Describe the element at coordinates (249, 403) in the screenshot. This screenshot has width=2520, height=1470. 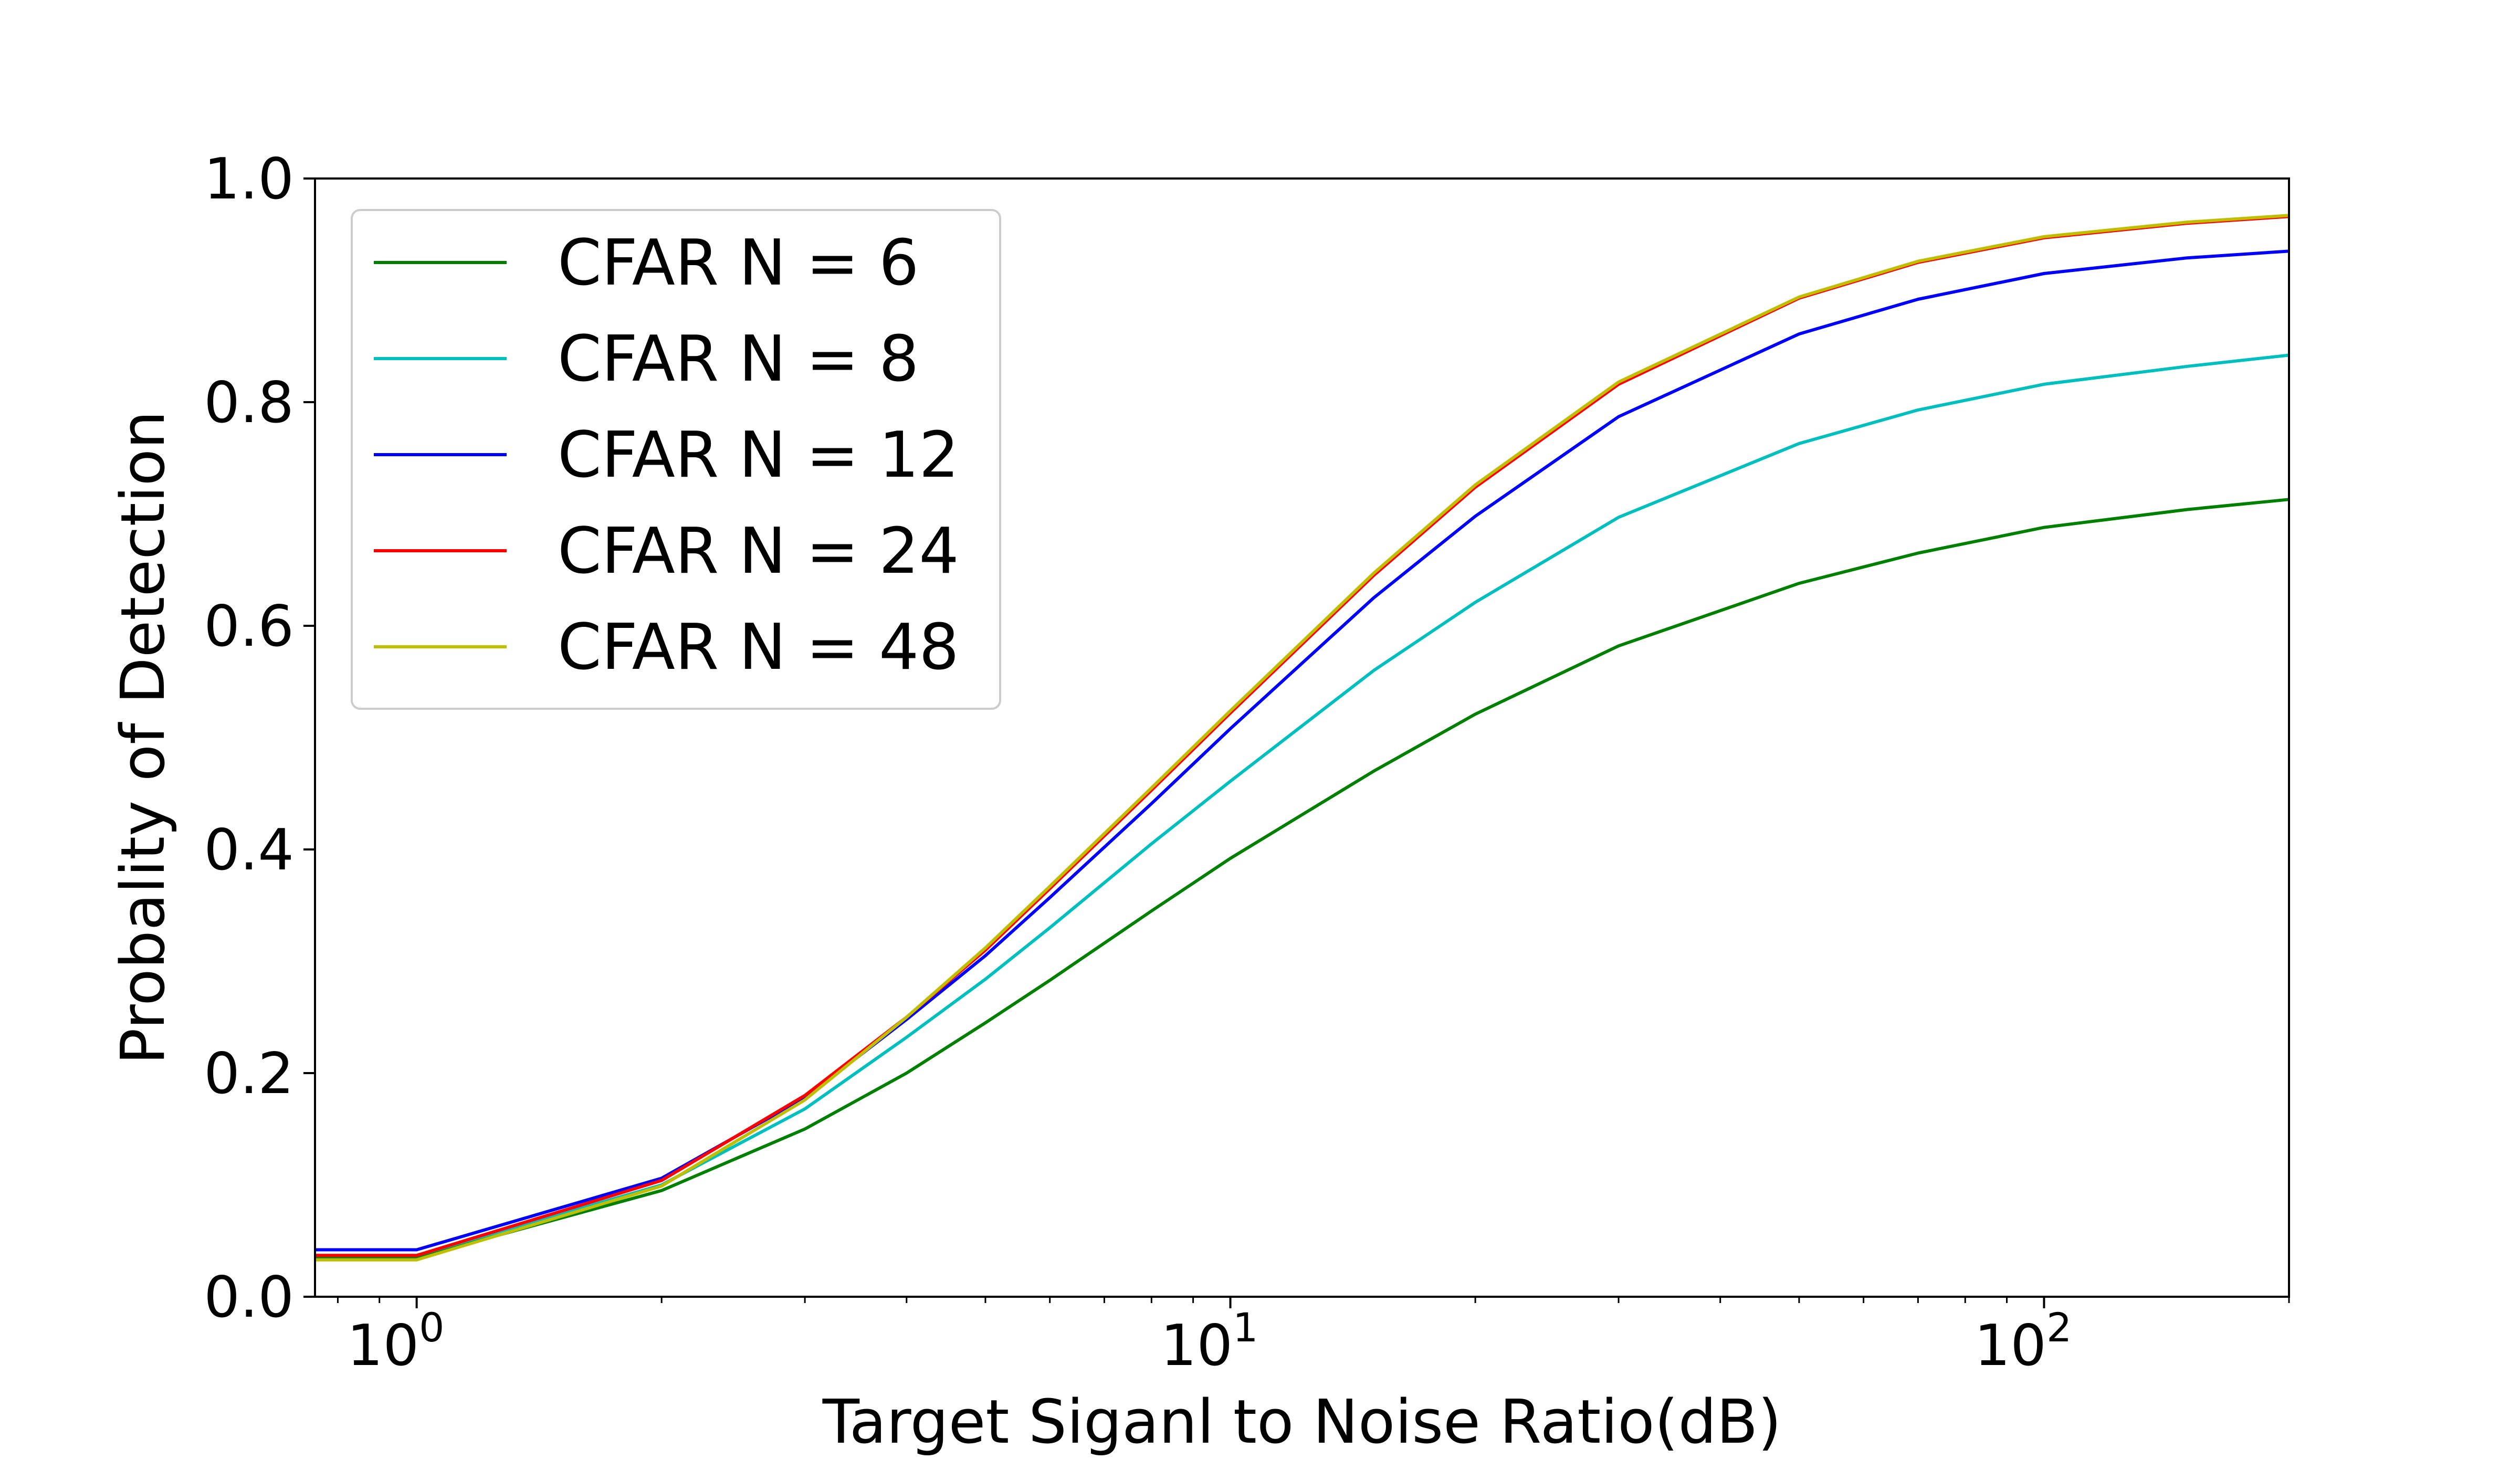
I see `y-tick-label: 0.8` at that location.